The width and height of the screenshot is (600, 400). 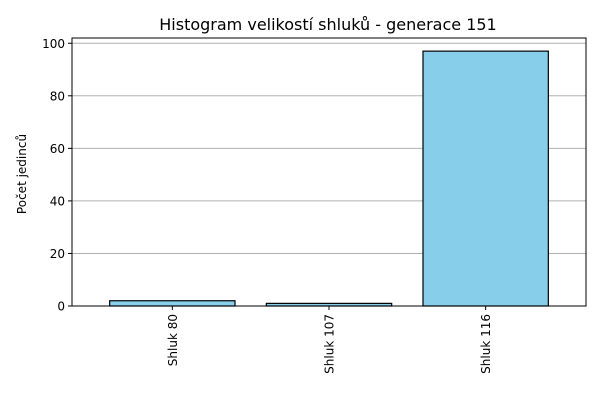 What do you see at coordinates (57, 96) in the screenshot?
I see `y-tick-label: 80` at bounding box center [57, 96].